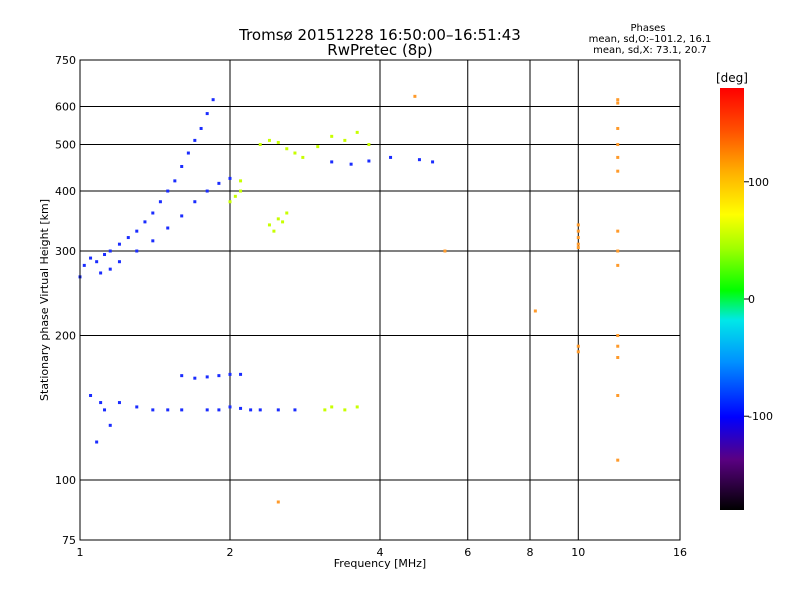  Describe the element at coordinates (65, 251) in the screenshot. I see `y-tick-label: 300` at that location.